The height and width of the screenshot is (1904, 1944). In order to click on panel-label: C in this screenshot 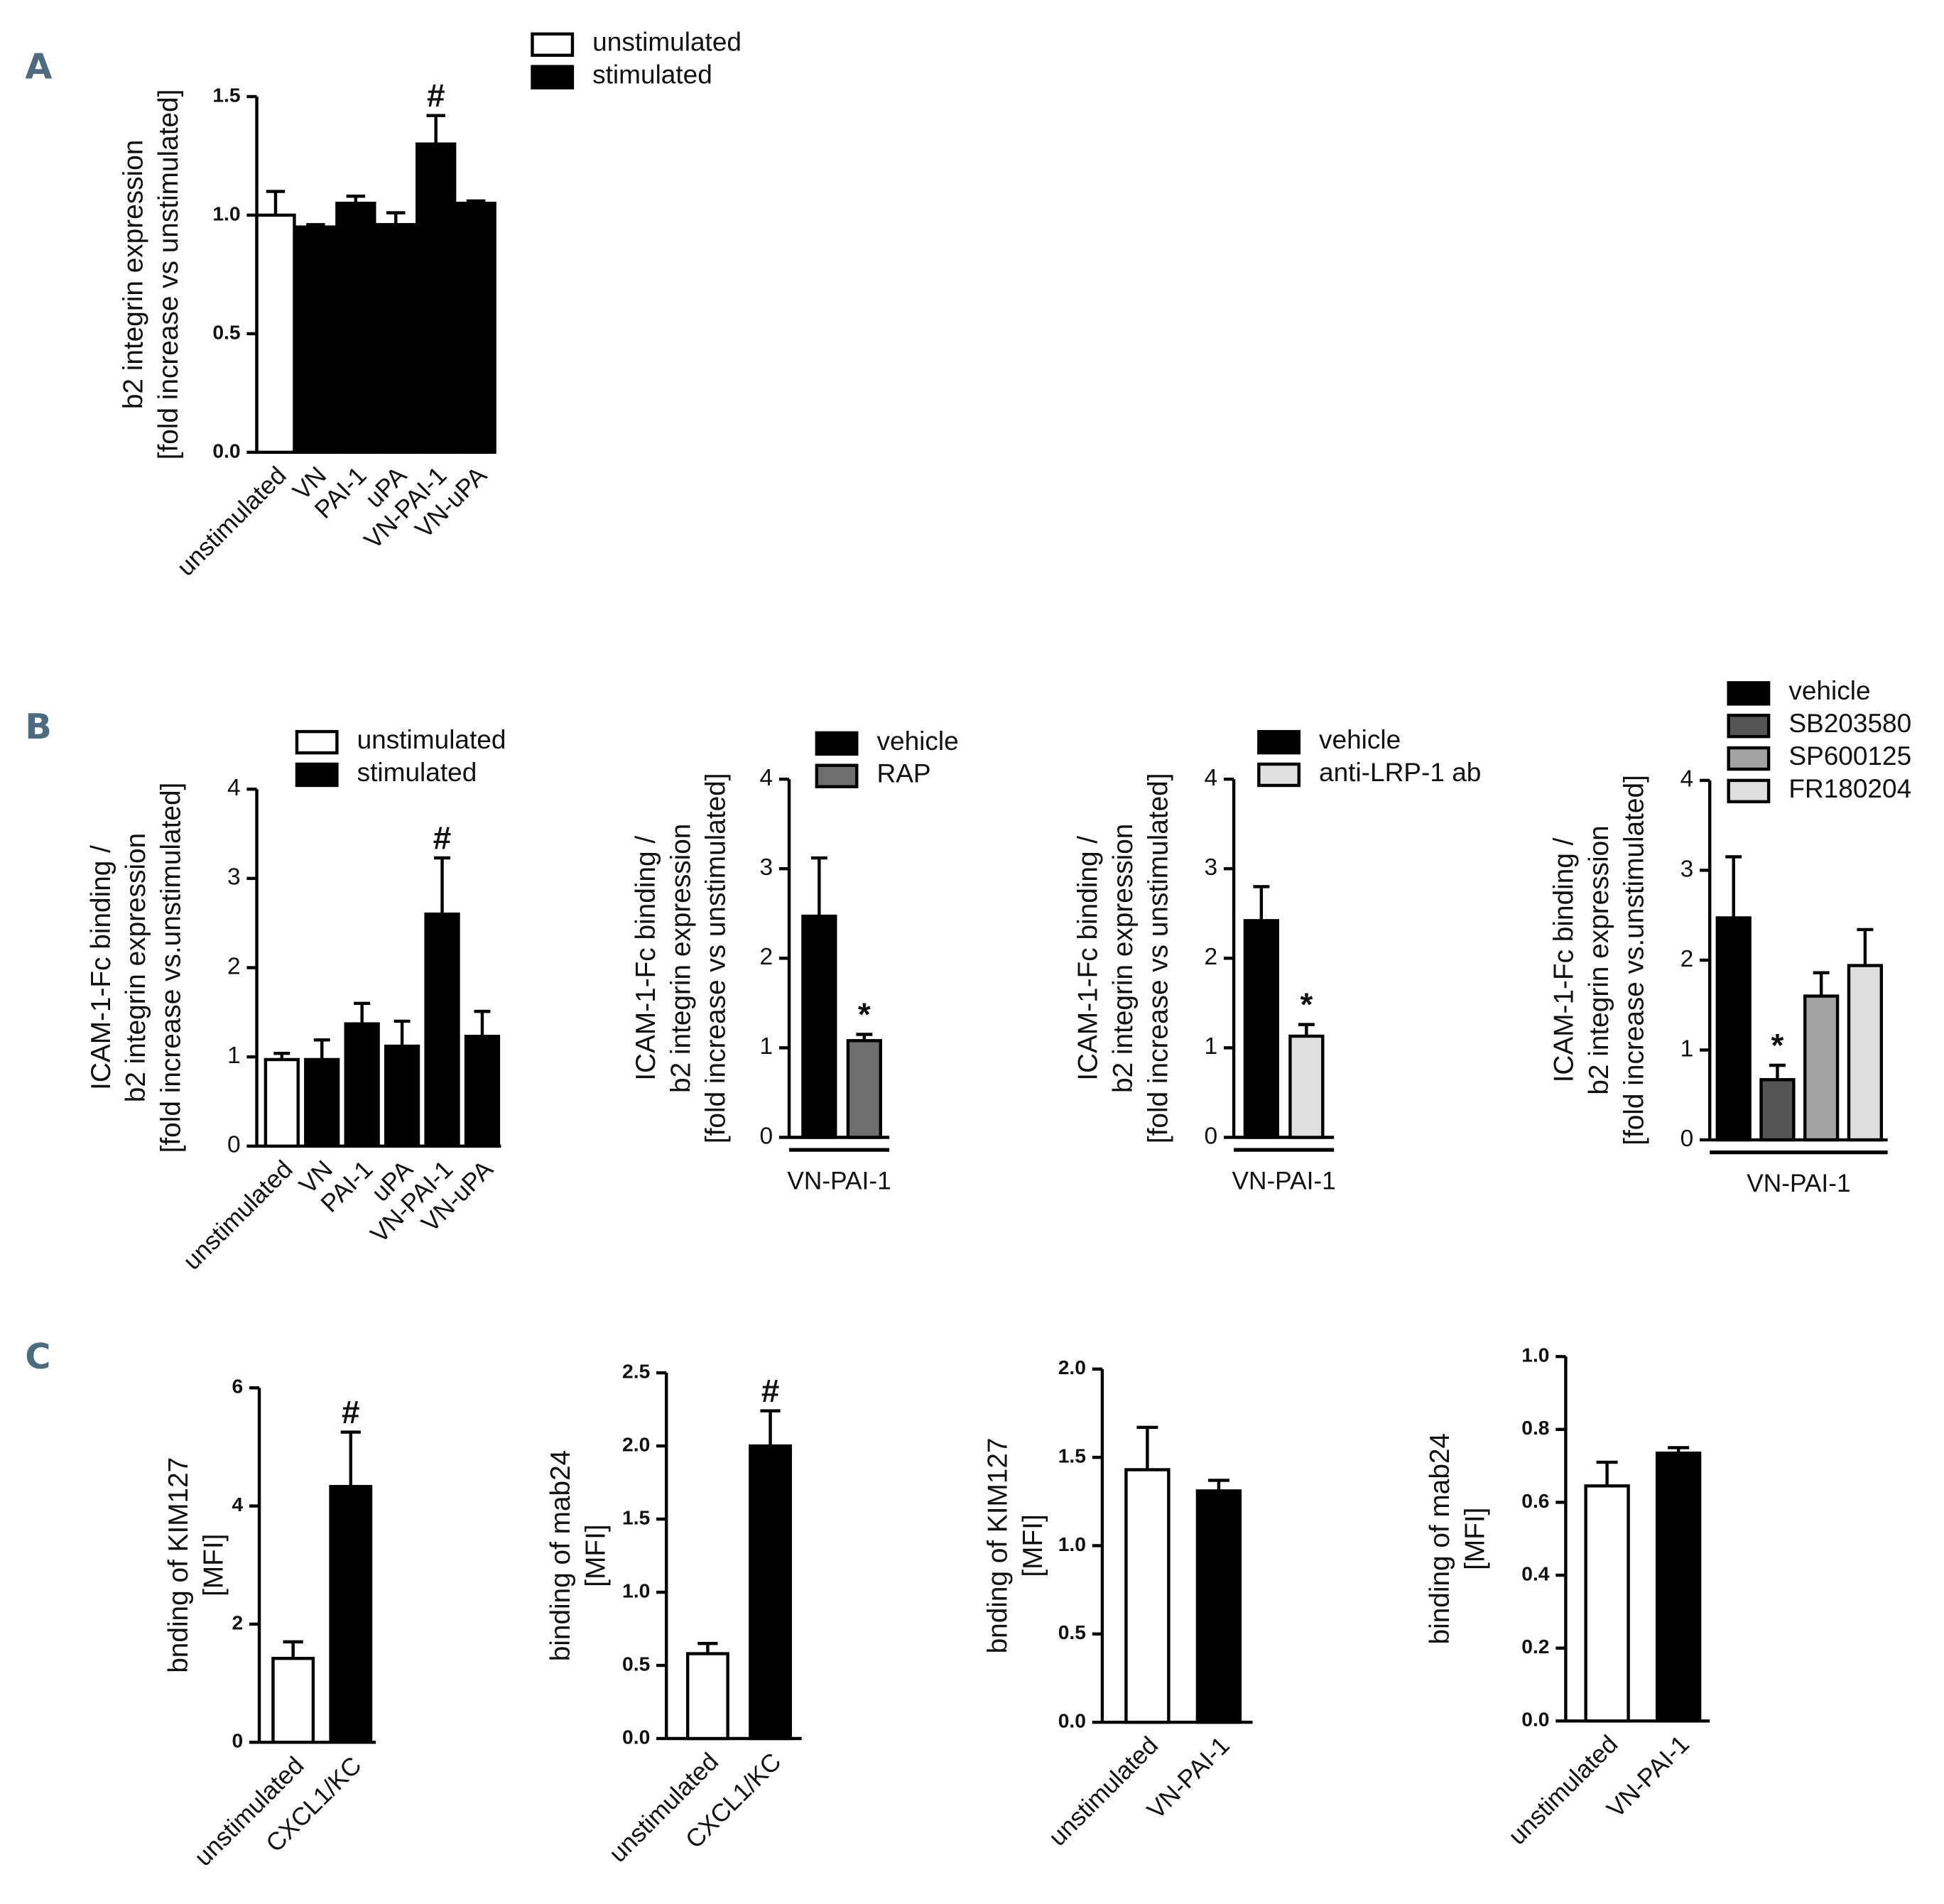, I will do `click(37, 1356)`.